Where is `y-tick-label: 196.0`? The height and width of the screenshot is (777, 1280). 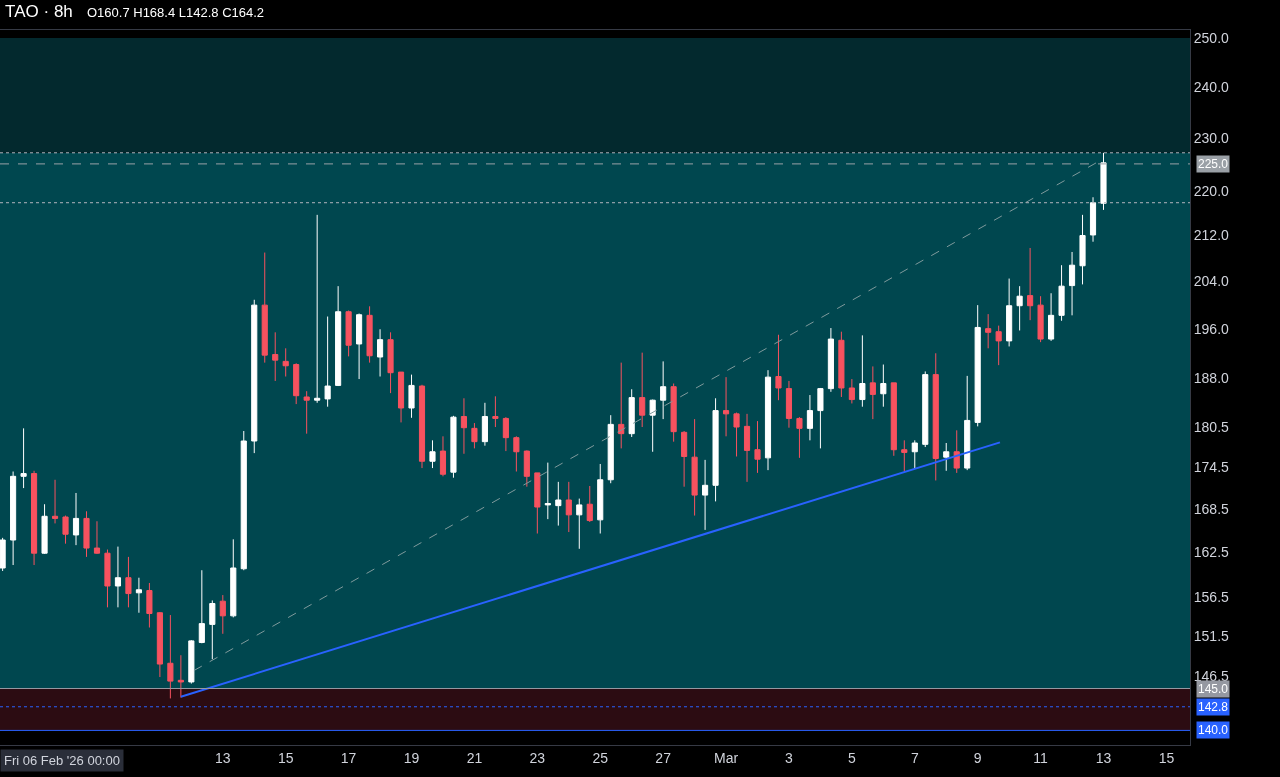
y-tick-label: 196.0 is located at coordinates (1211, 328).